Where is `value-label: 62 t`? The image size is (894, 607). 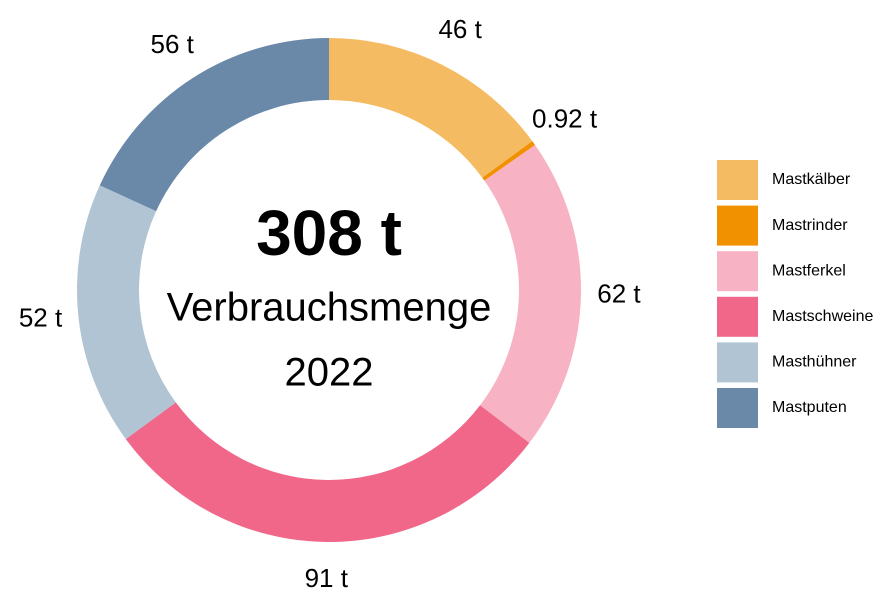 value-label: 62 t is located at coordinates (619, 293).